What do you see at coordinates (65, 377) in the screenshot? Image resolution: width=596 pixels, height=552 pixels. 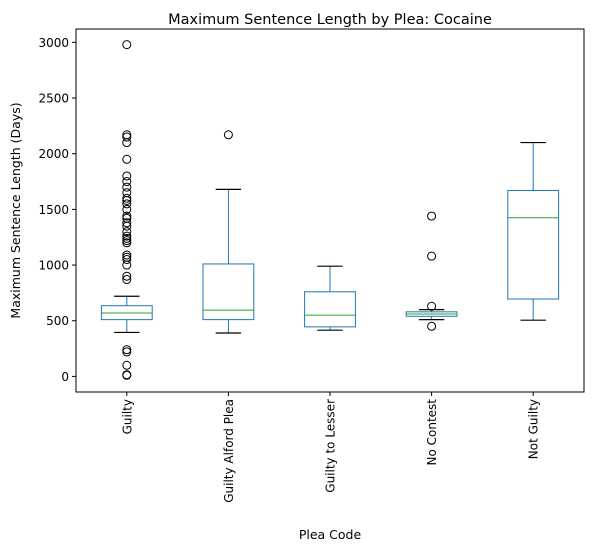 I see `y-tick-label: 0` at bounding box center [65, 377].